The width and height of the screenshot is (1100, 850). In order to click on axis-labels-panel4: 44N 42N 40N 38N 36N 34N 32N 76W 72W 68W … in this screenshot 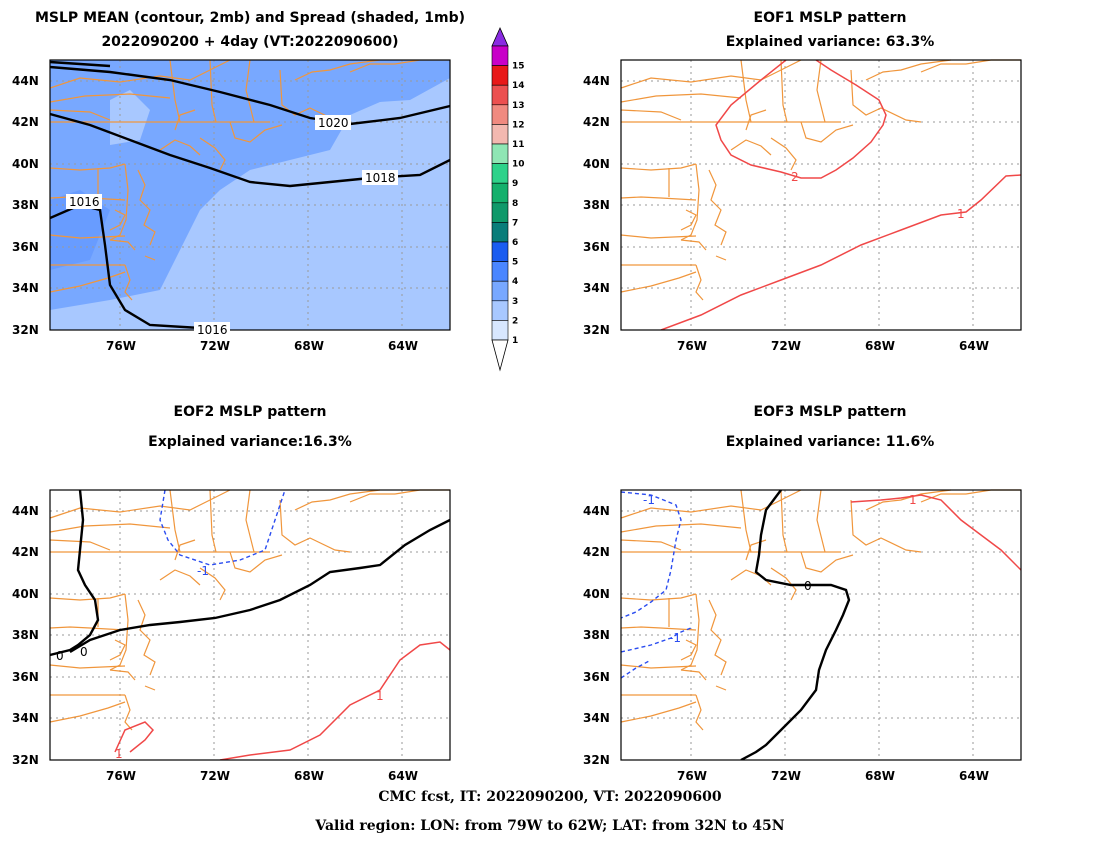, I will do `click(786, 643)`.